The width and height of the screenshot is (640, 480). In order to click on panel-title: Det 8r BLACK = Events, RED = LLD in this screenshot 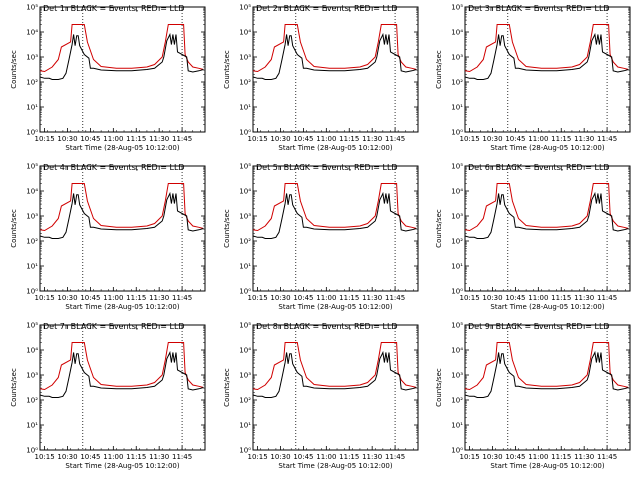, I will do `click(327, 326)`.